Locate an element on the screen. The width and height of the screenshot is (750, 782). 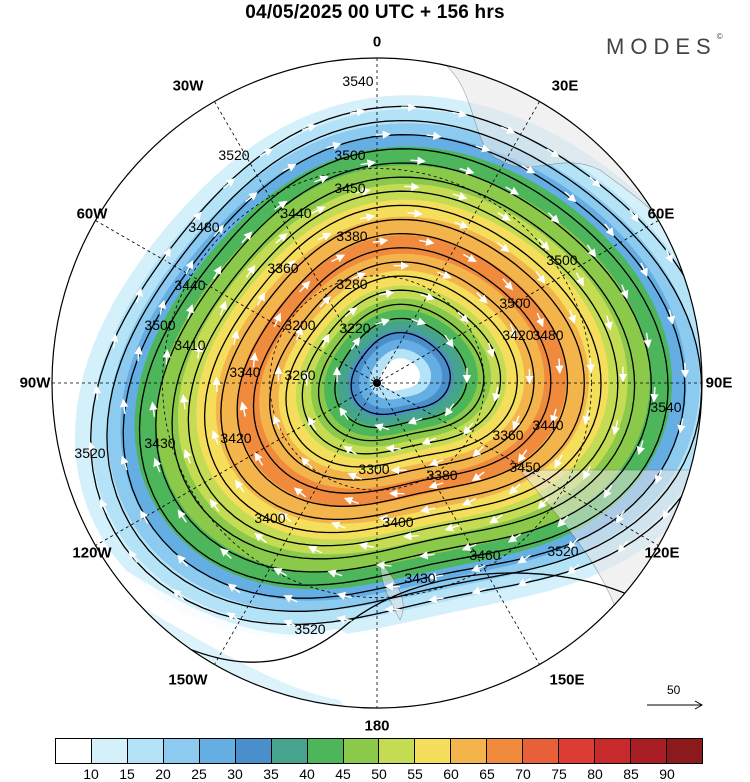
contour-label: 3300 is located at coordinates (373, 469).